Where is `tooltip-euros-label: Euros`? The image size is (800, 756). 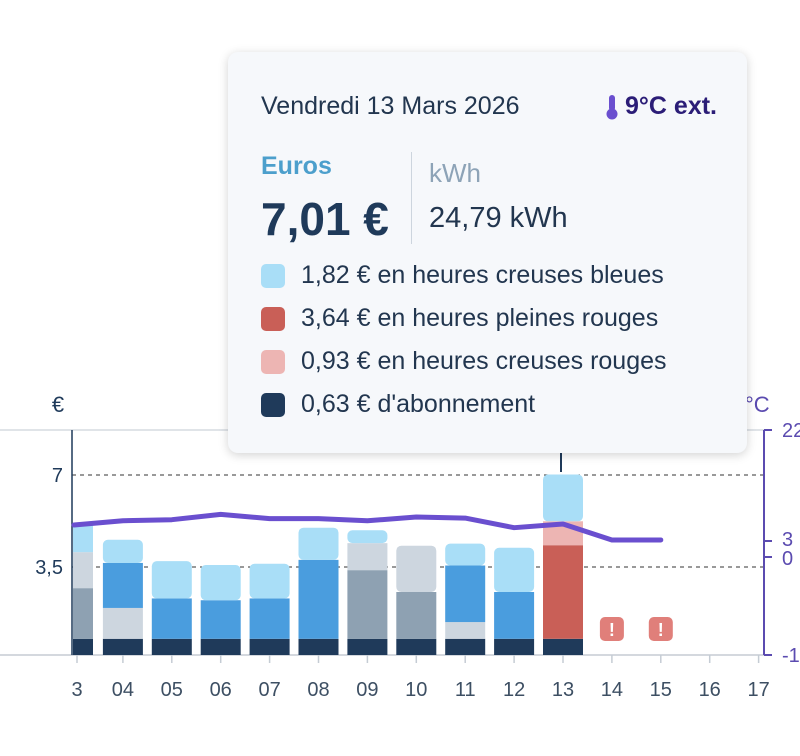 tooltip-euros-label: Euros is located at coordinates (296, 166).